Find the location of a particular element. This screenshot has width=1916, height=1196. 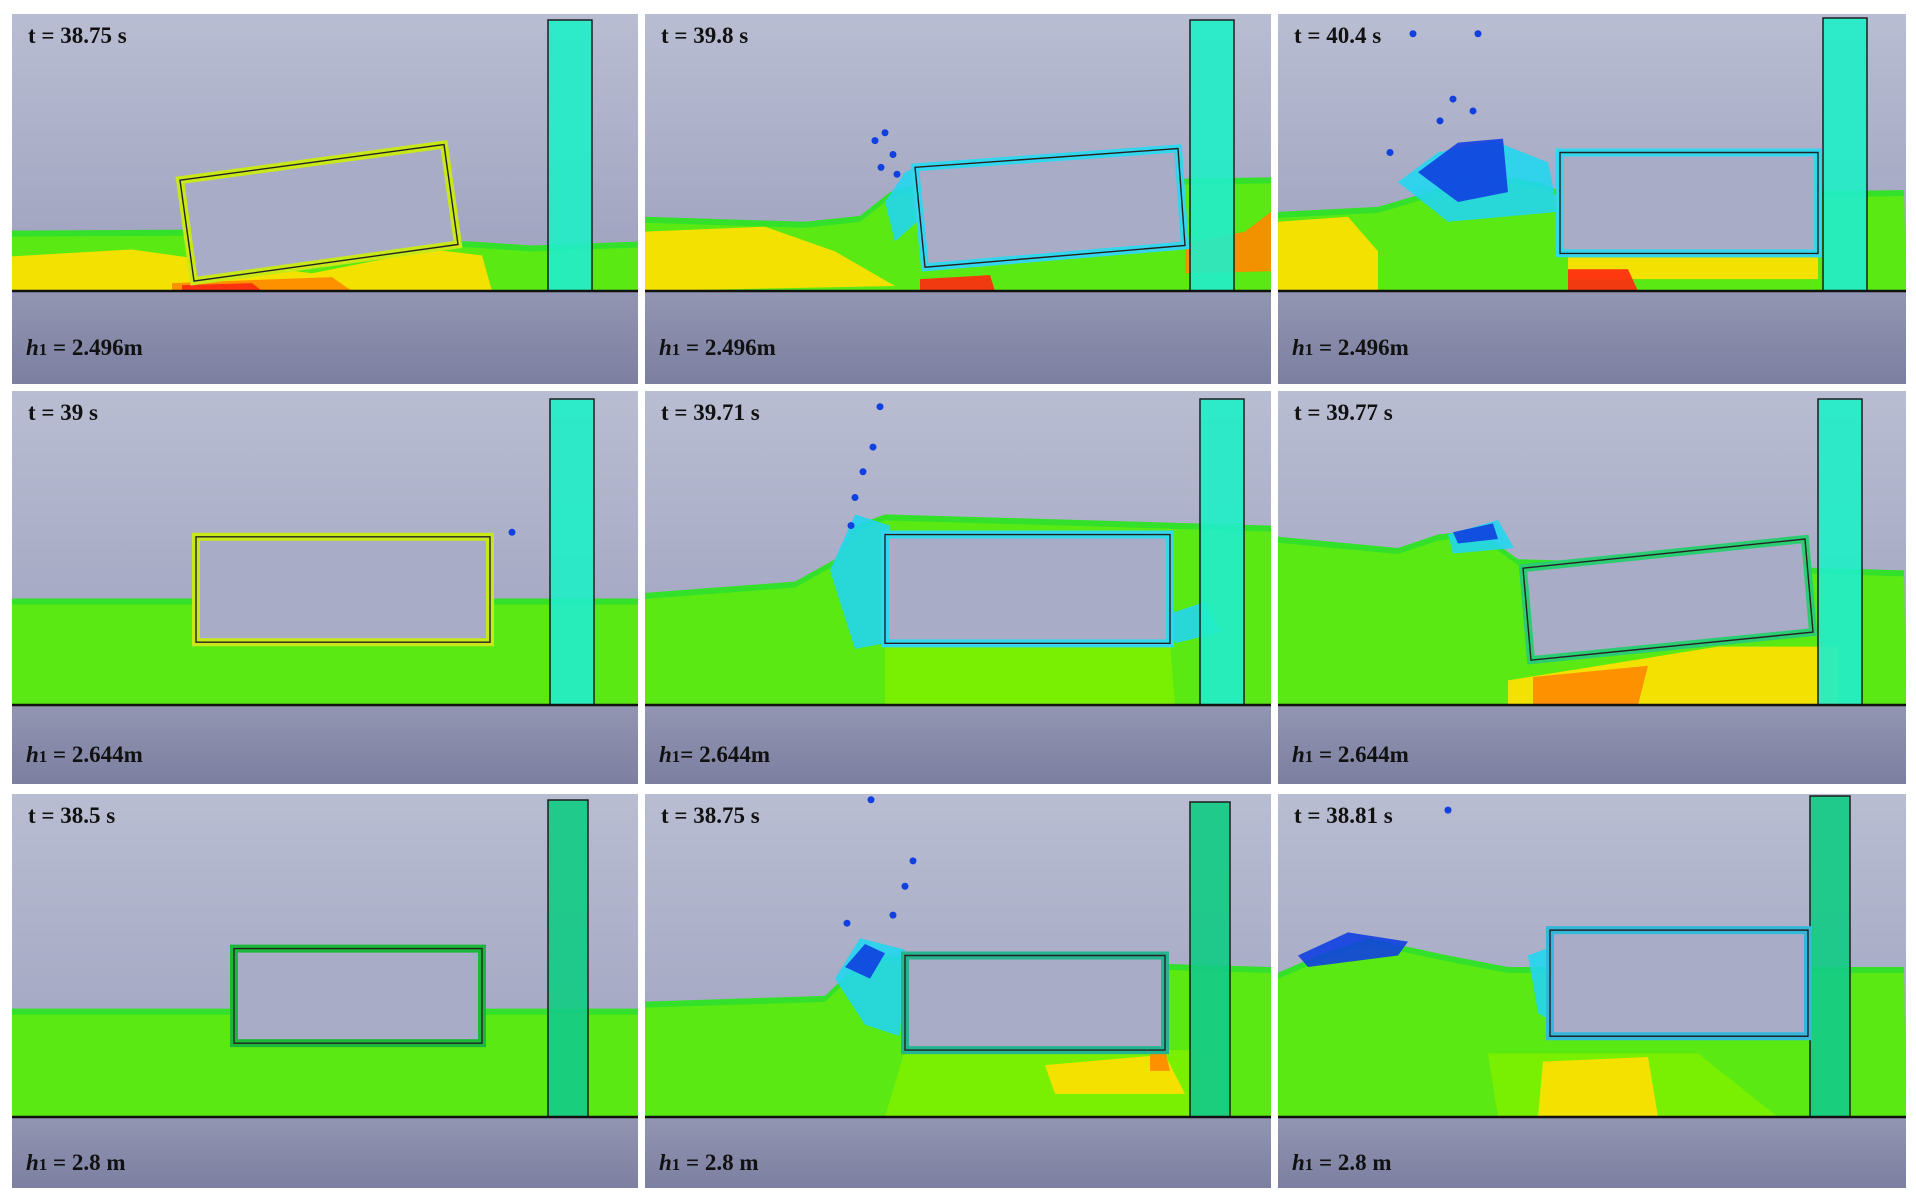

simulation-panel: t = 39 s h1 = 2.644m is located at coordinates (325, 587).